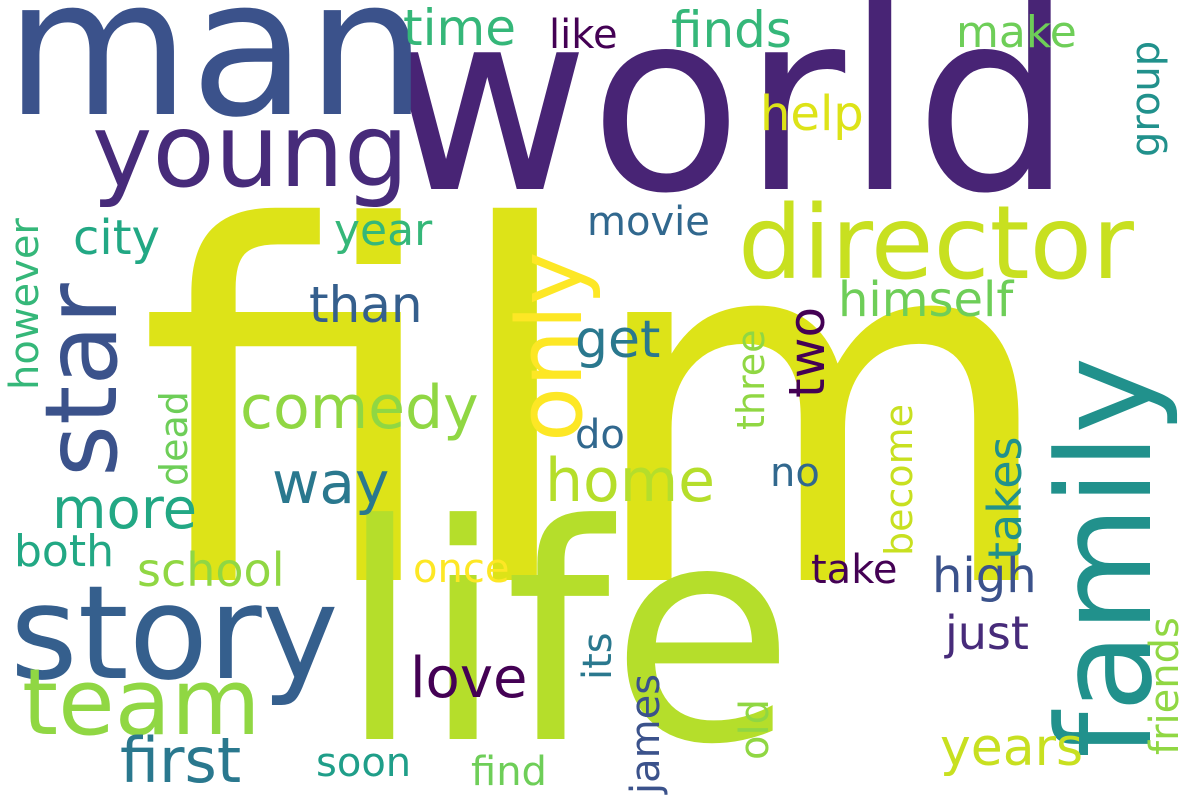  I want to click on word-high: high, so click(984, 576).